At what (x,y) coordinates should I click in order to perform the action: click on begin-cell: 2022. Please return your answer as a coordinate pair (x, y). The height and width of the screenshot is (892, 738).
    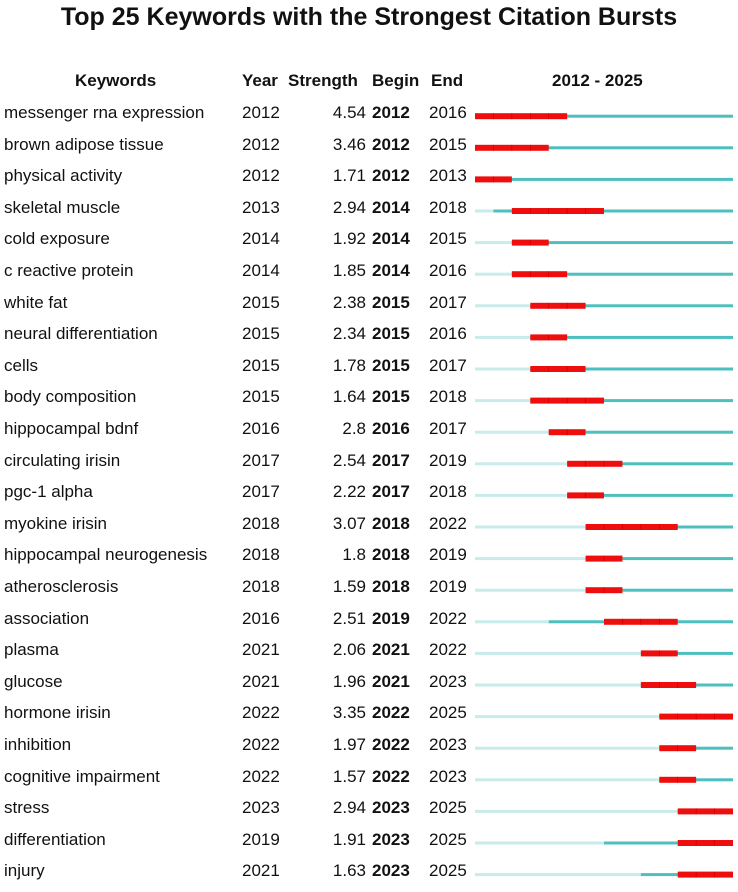
    Looking at the image, I should click on (391, 744).